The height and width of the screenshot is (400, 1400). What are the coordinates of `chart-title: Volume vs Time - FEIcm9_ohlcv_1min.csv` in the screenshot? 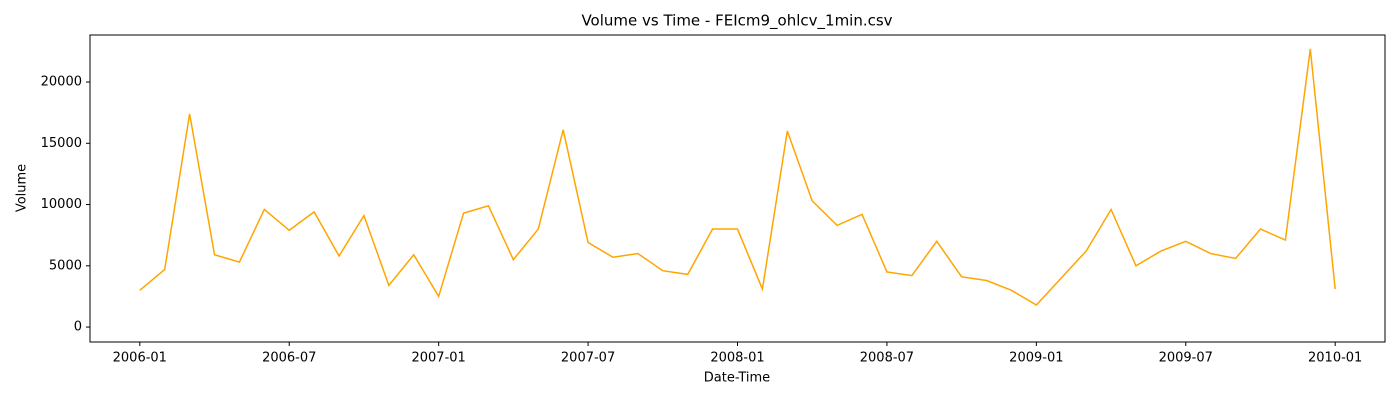 It's located at (736, 21).